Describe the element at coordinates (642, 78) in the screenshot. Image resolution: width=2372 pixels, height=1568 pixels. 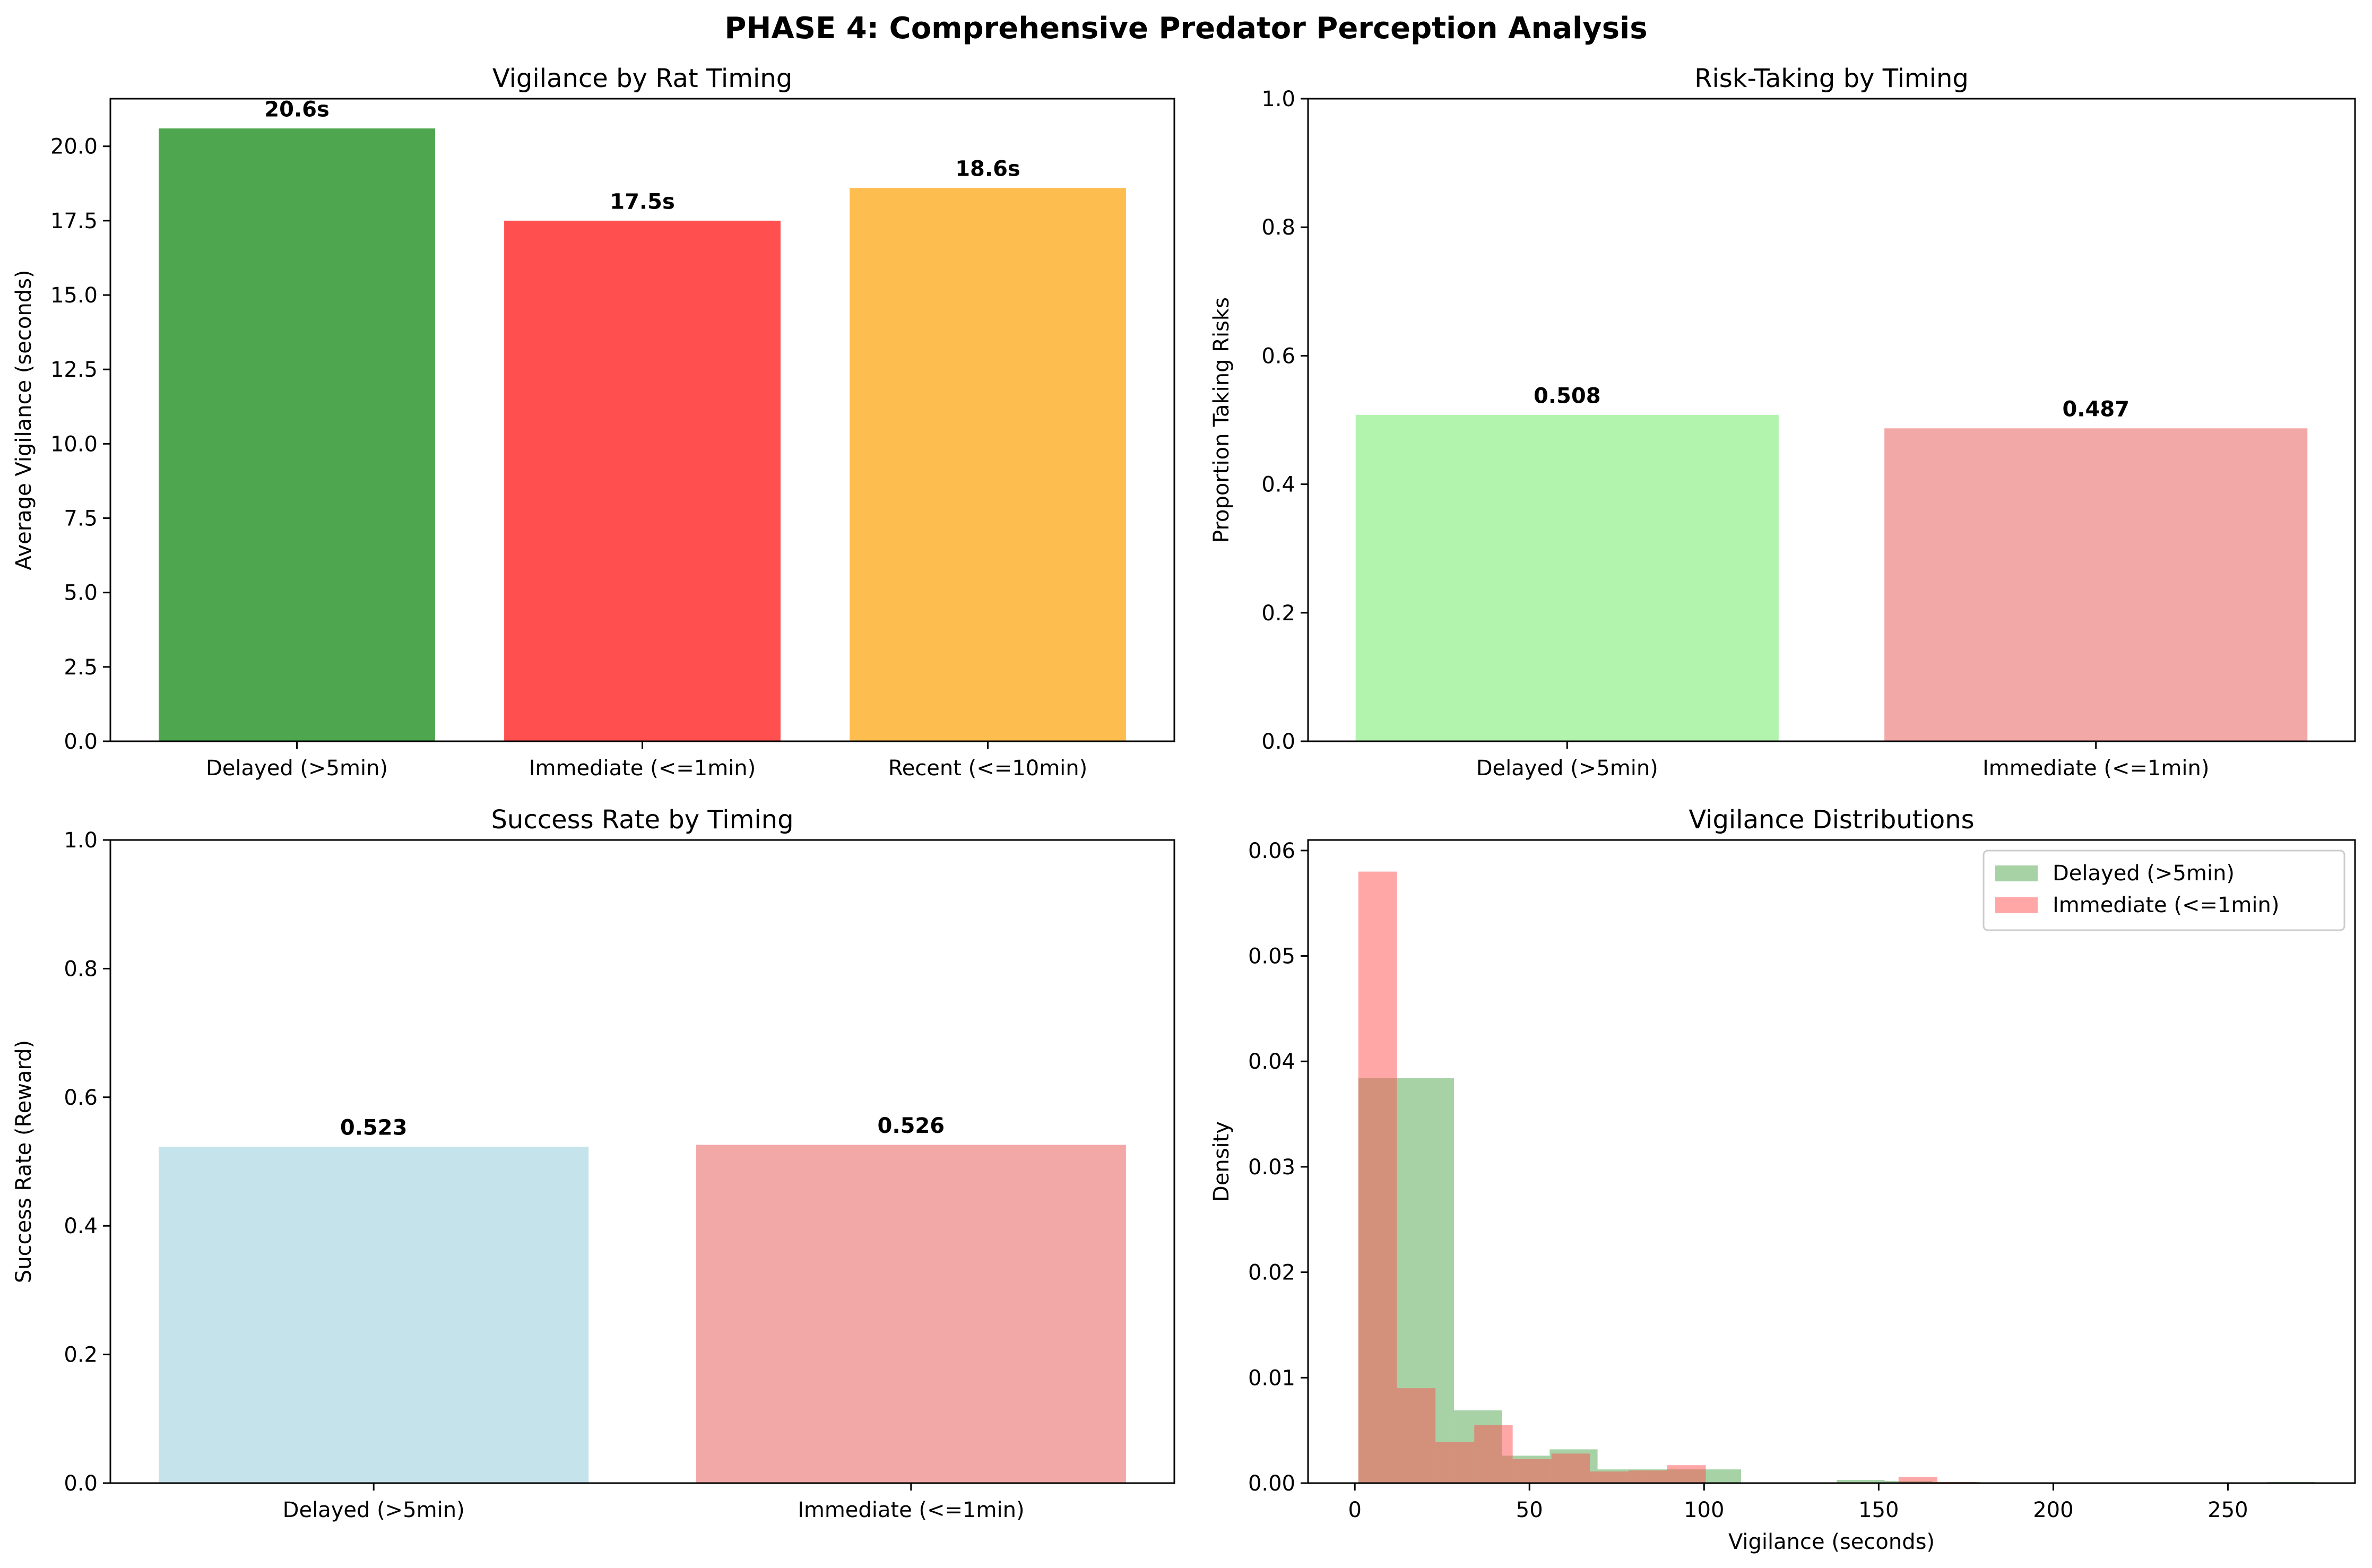
I see `plot-title: Vigilance by Rat Timing` at that location.